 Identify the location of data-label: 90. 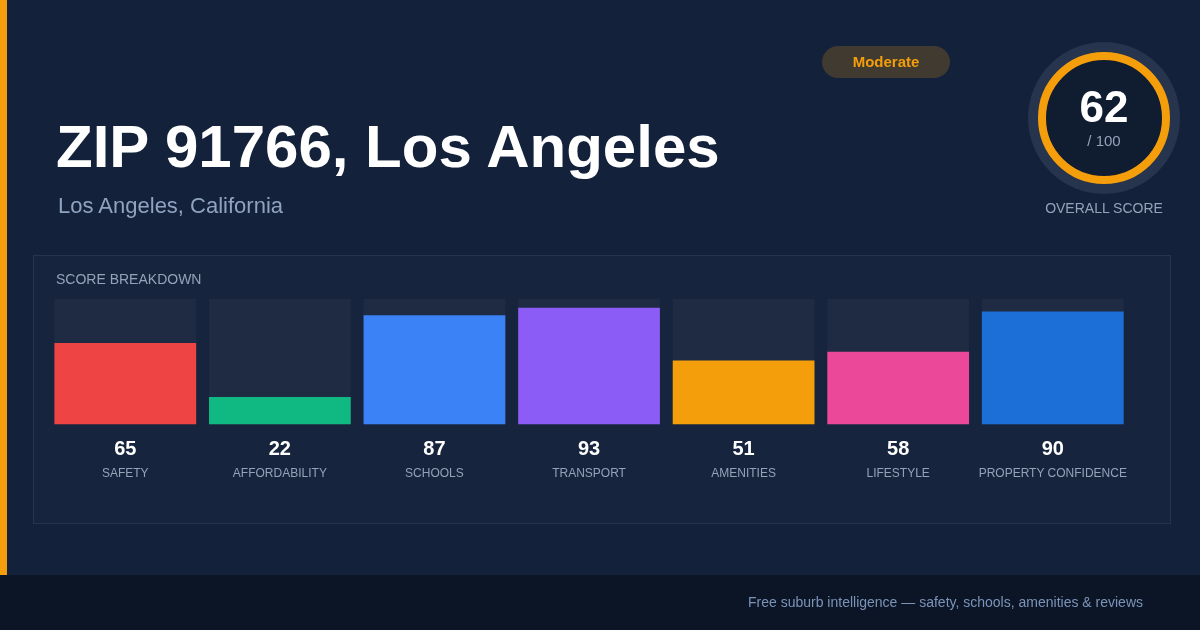
(1052, 448).